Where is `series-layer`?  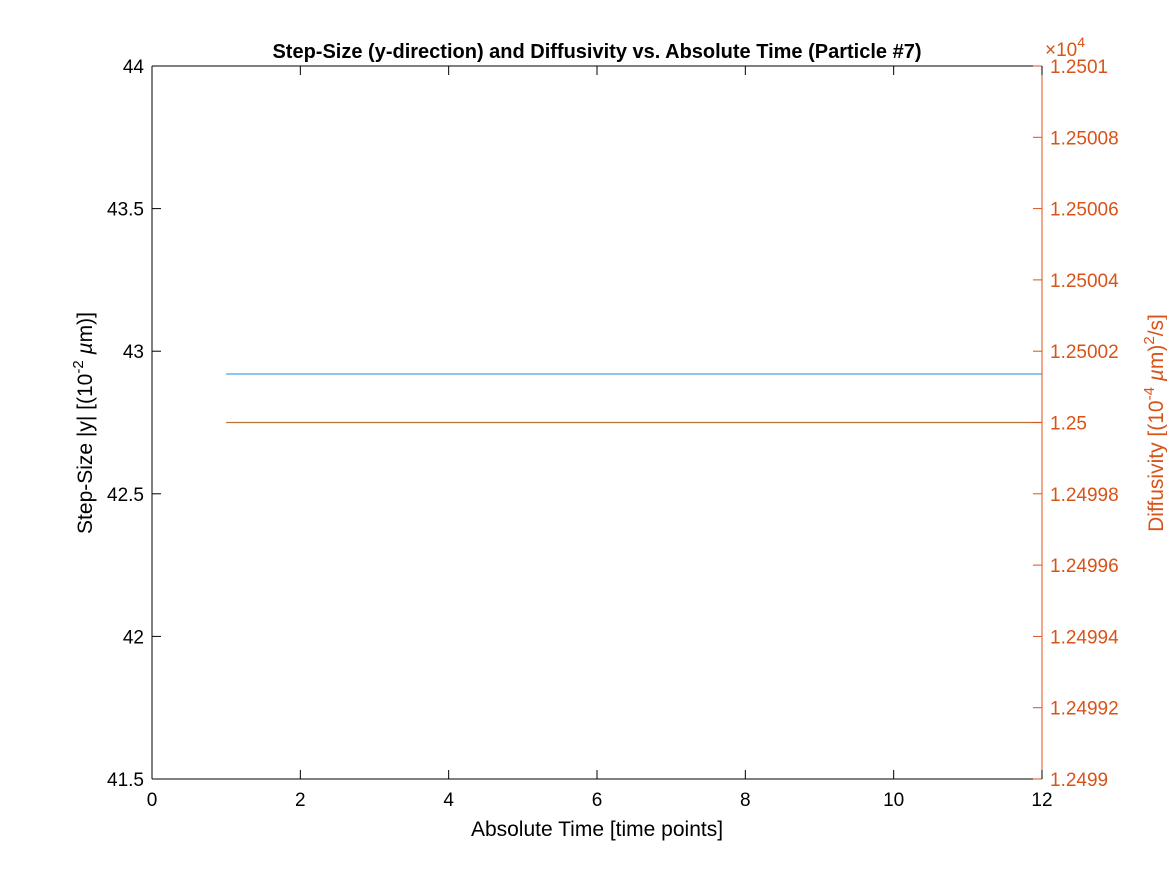
series-layer is located at coordinates (634, 398).